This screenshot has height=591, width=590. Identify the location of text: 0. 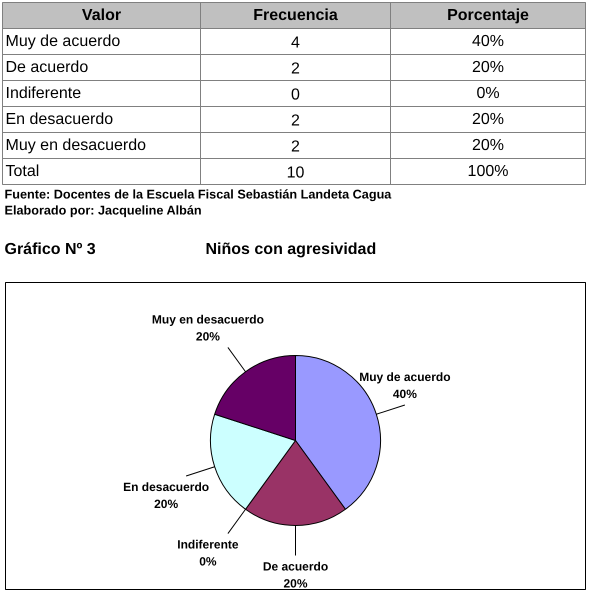
(295, 95).